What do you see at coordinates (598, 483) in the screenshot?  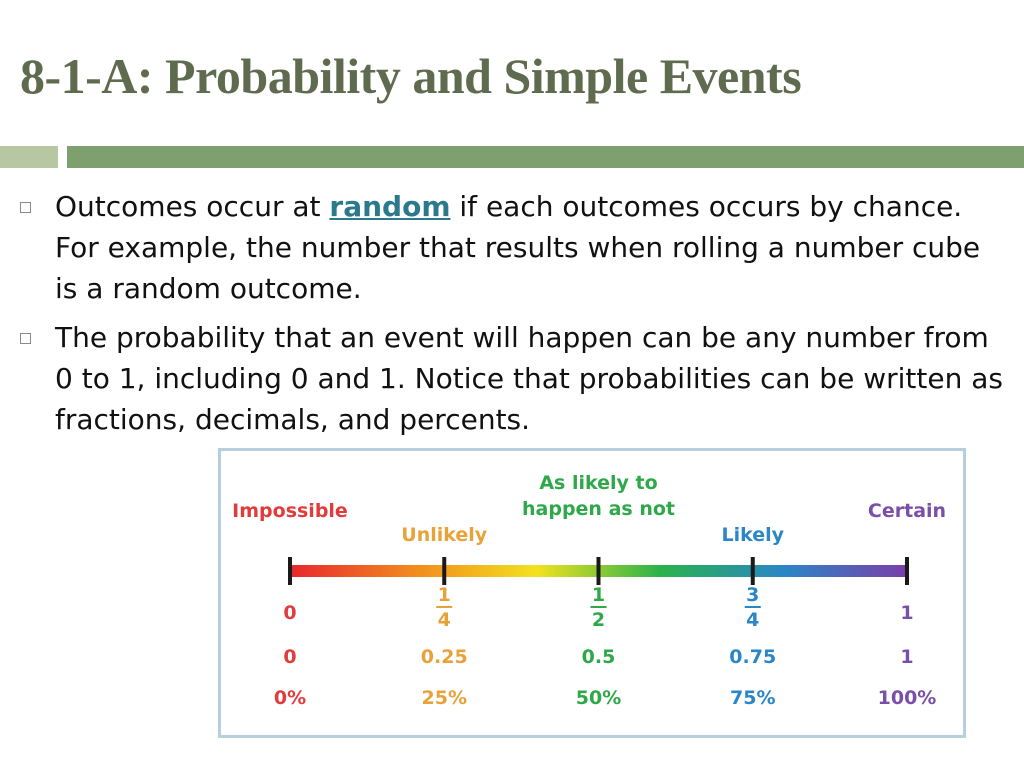 I see `likelihood-label-2: As likely to` at bounding box center [598, 483].